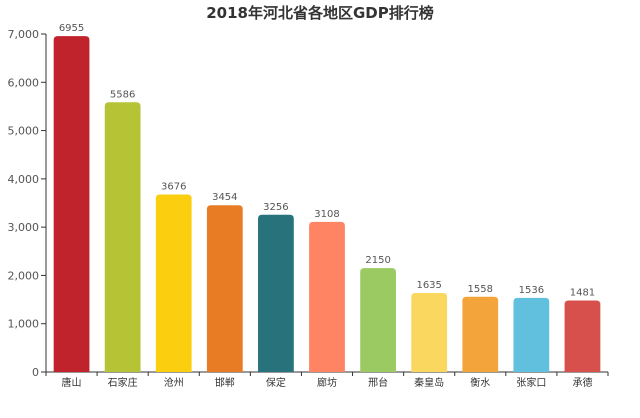 This screenshot has height=418, width=640. What do you see at coordinates (24, 275) in the screenshot?
I see `y-tick-label: 2,000` at bounding box center [24, 275].